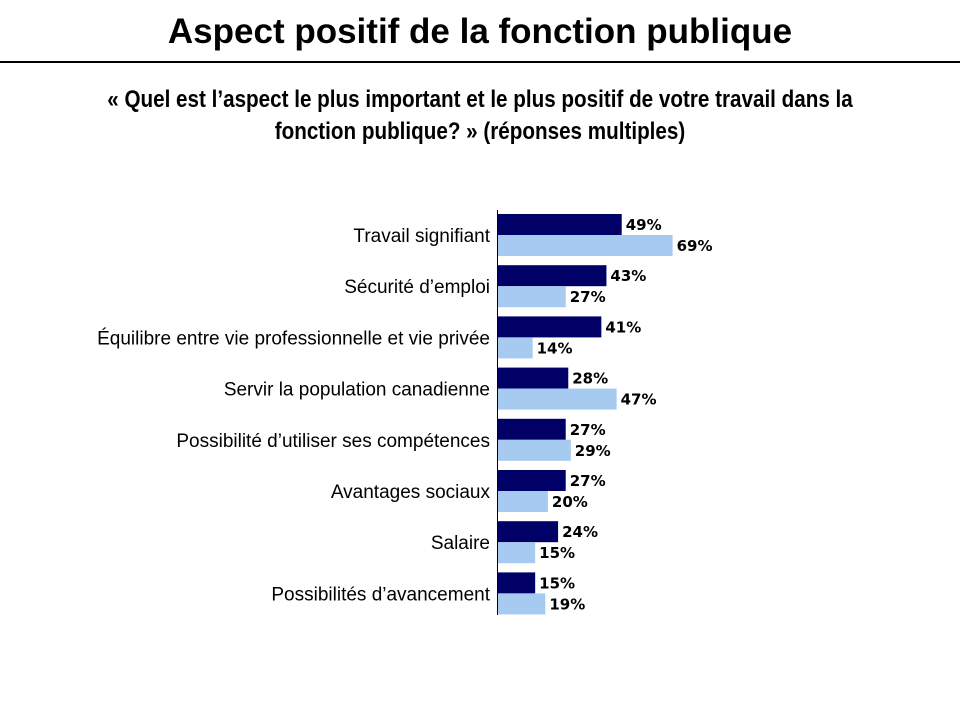 Image resolution: width=960 pixels, height=720 pixels. I want to click on value-label: 49%, so click(644, 225).